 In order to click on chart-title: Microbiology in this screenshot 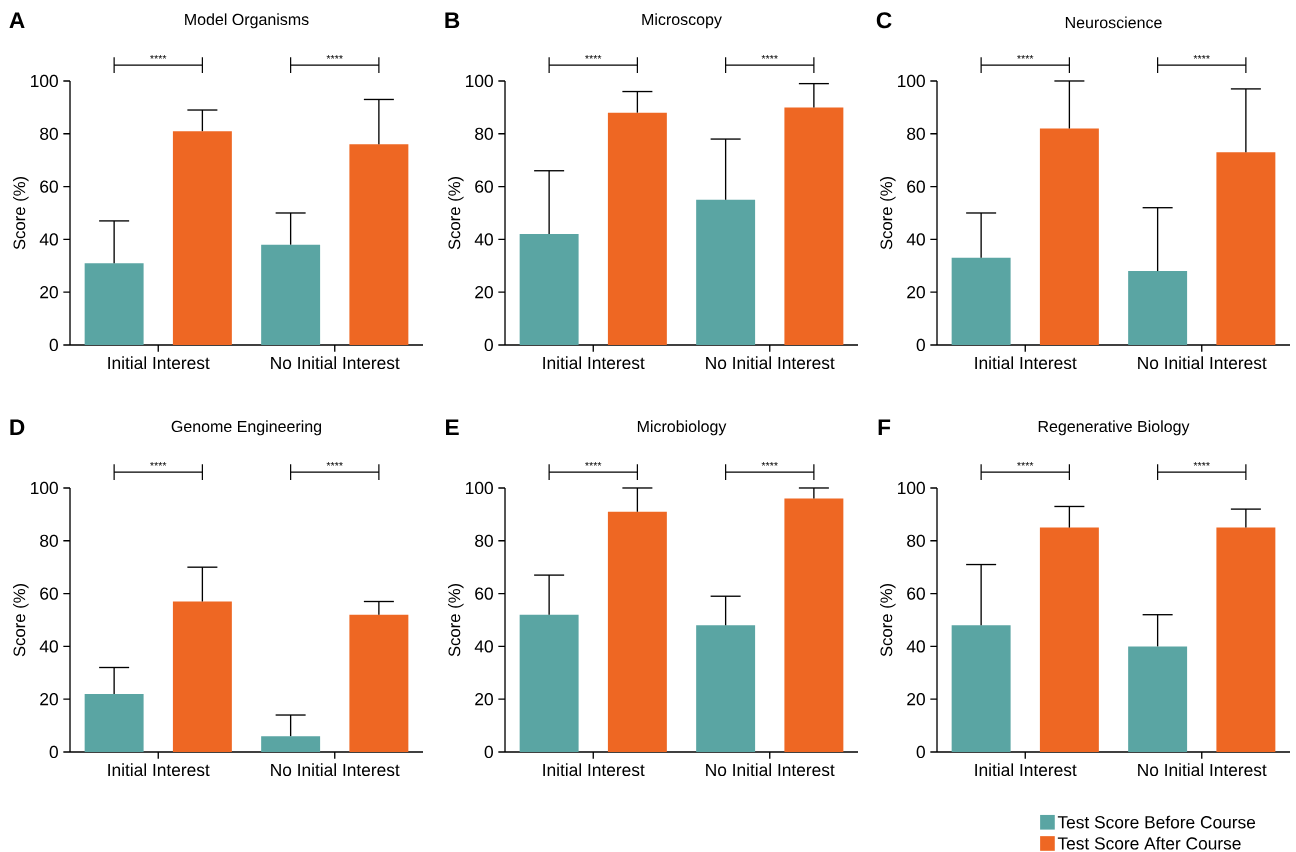, I will do `click(682, 428)`.